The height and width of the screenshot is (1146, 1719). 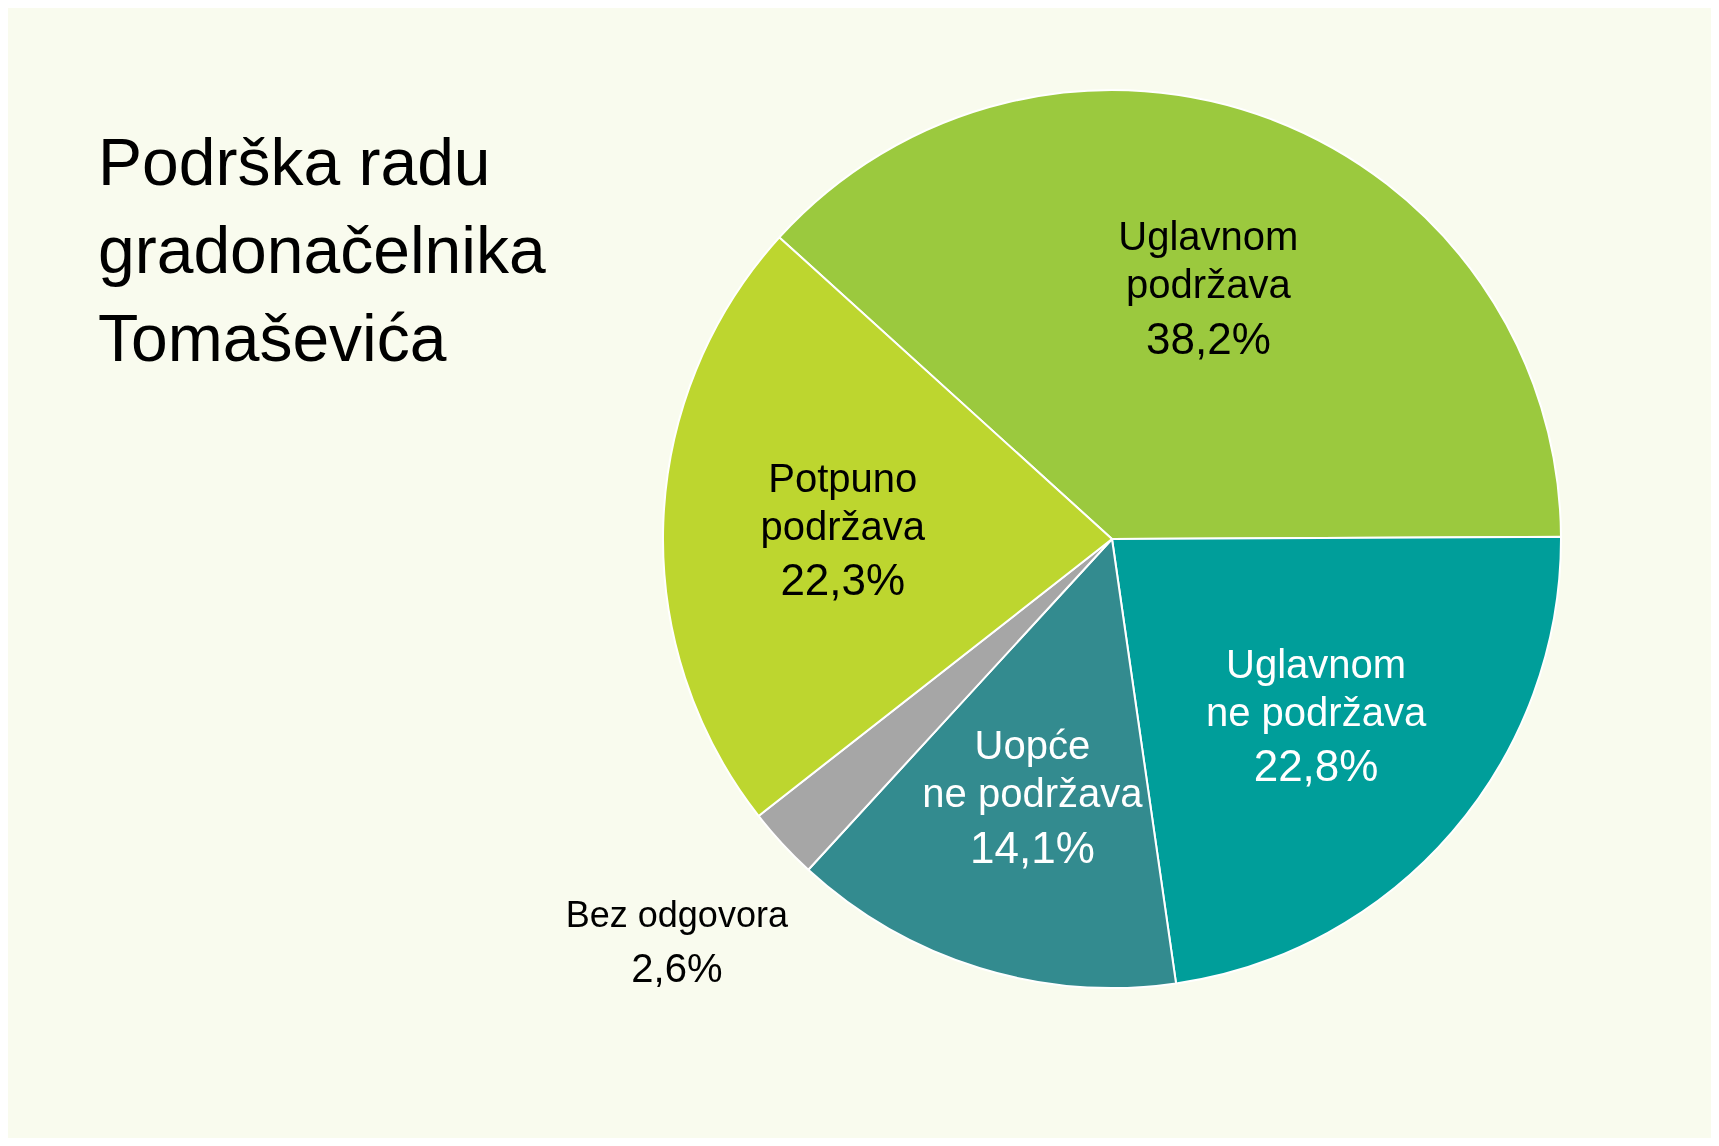 I want to click on text: Podrška radu gradonačelnika Tomaševića, so click(x=322, y=250).